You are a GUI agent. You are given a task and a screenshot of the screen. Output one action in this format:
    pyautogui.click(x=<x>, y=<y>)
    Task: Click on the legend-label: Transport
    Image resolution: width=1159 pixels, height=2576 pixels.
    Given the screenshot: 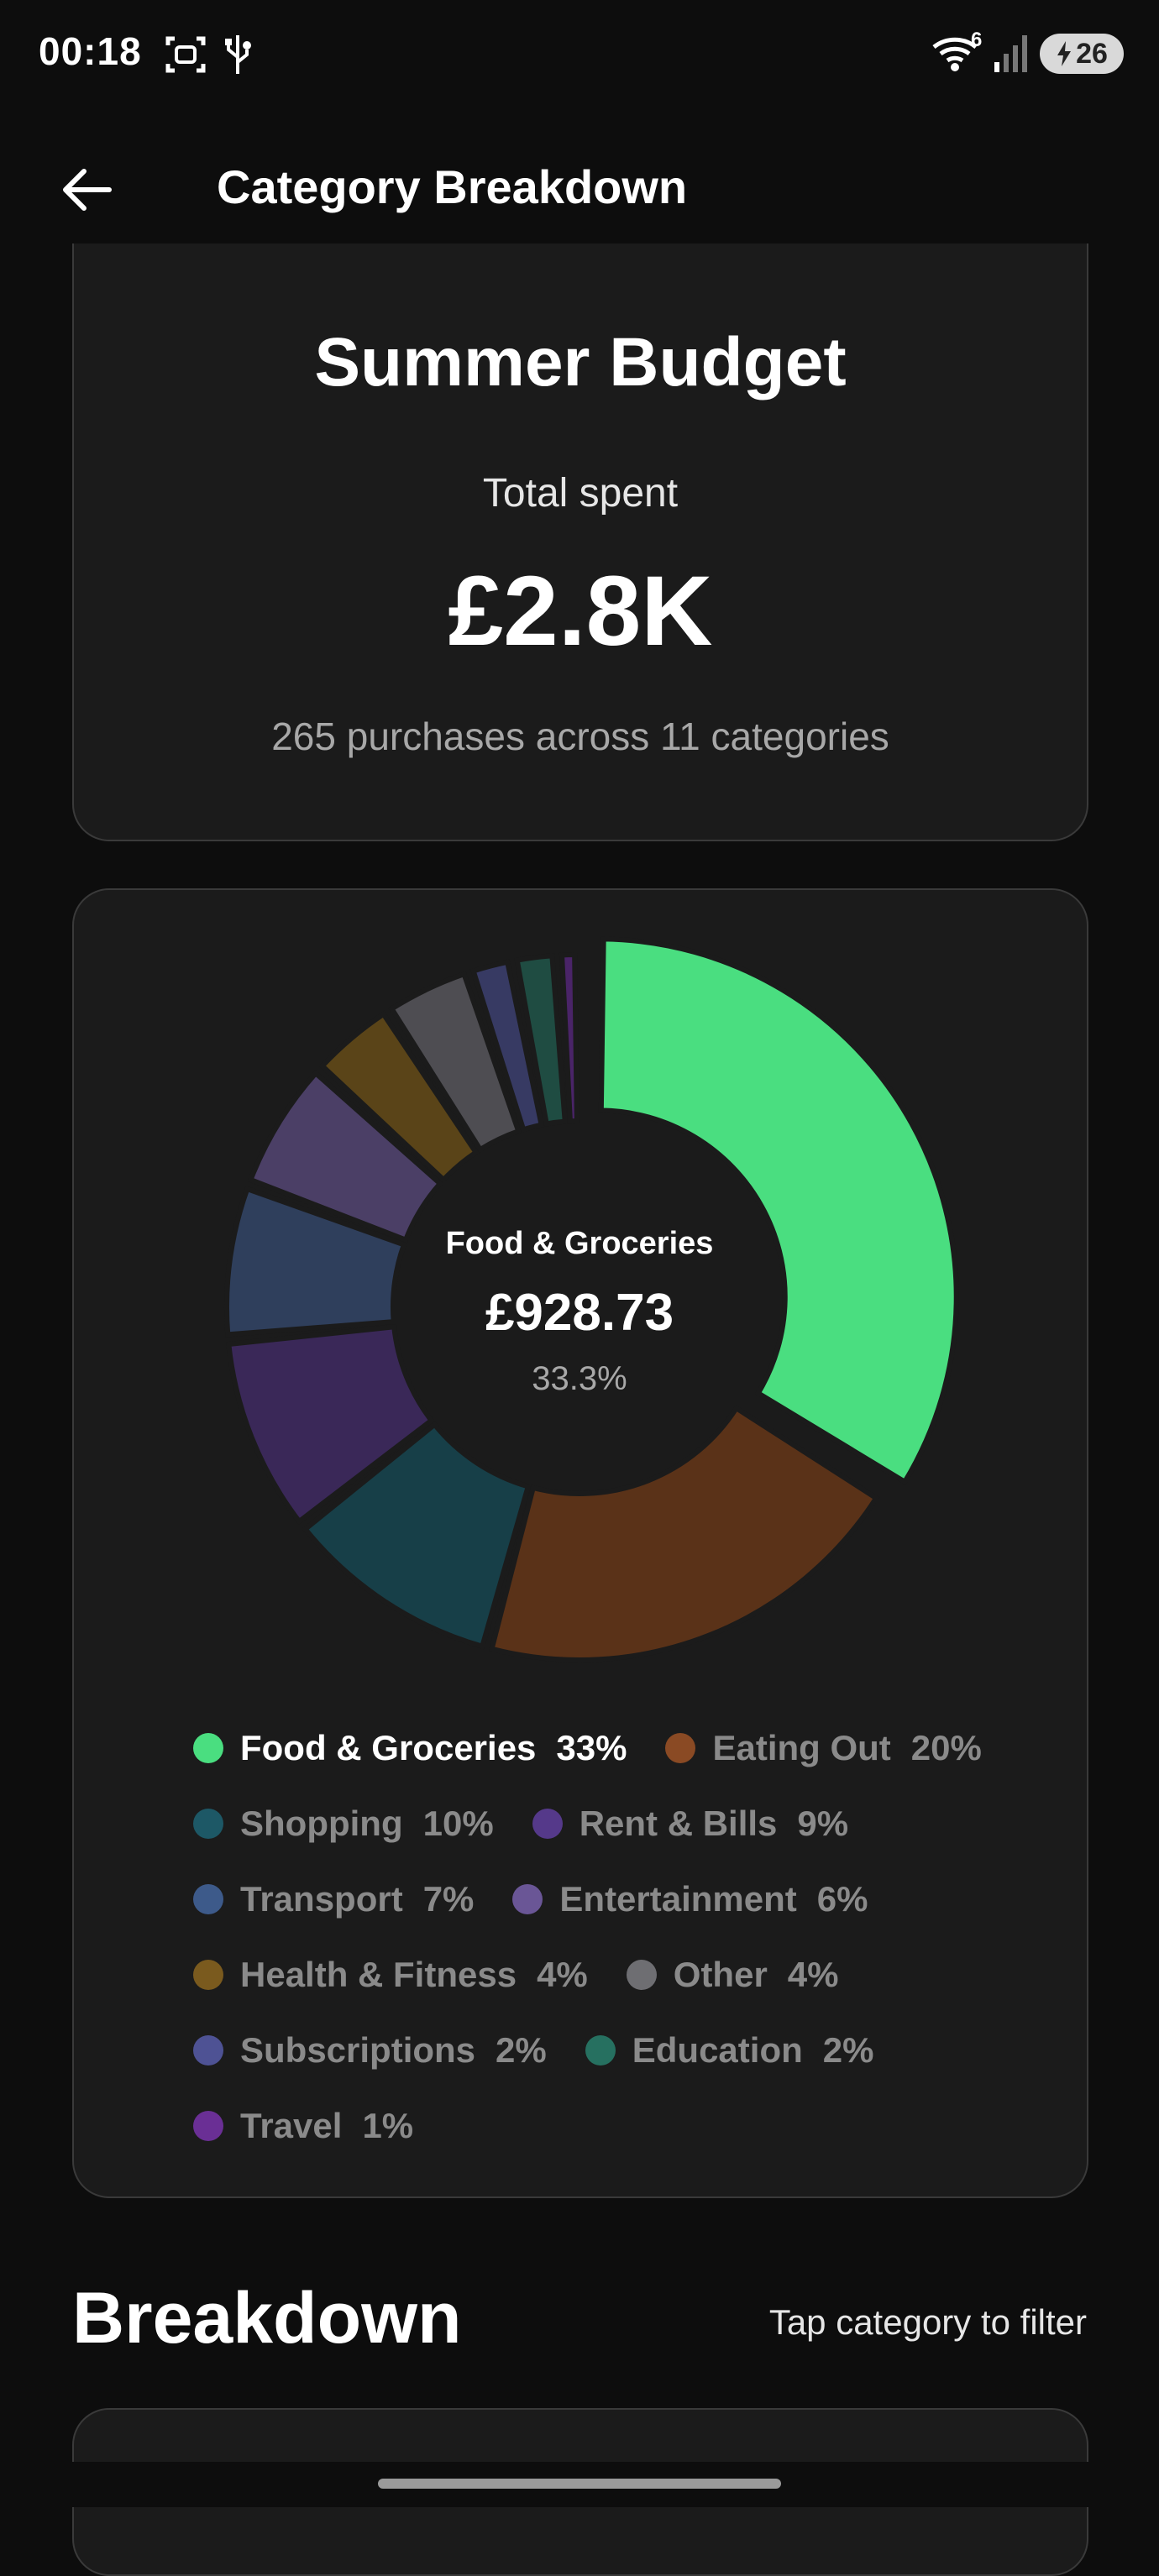 What is the action you would take?
    pyautogui.click(x=321, y=1899)
    